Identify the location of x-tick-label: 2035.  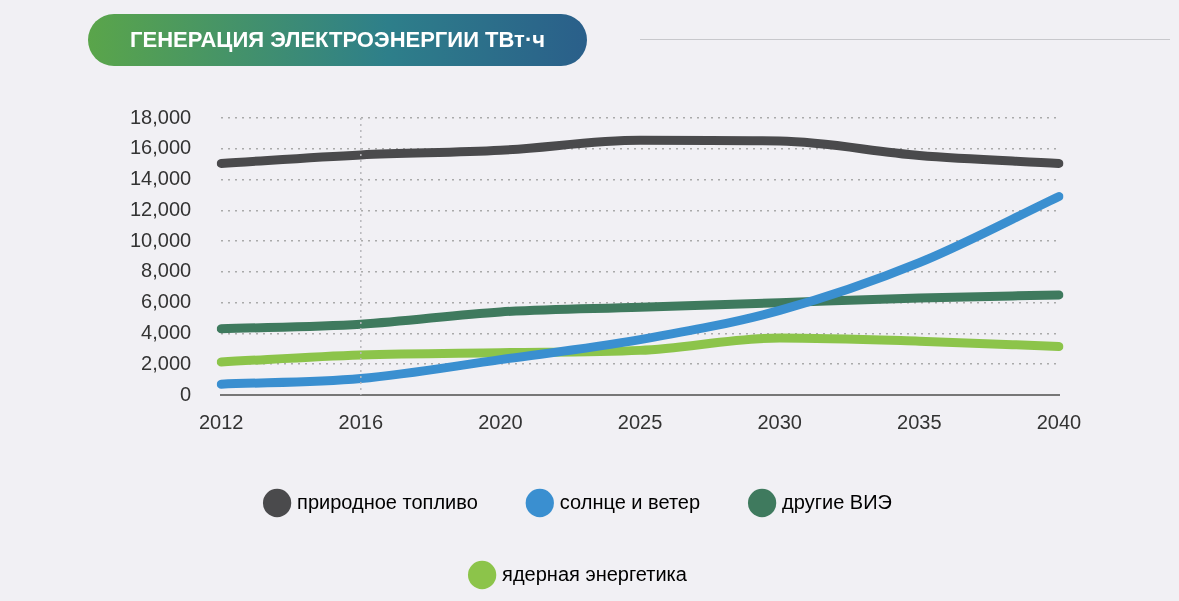
(919, 421).